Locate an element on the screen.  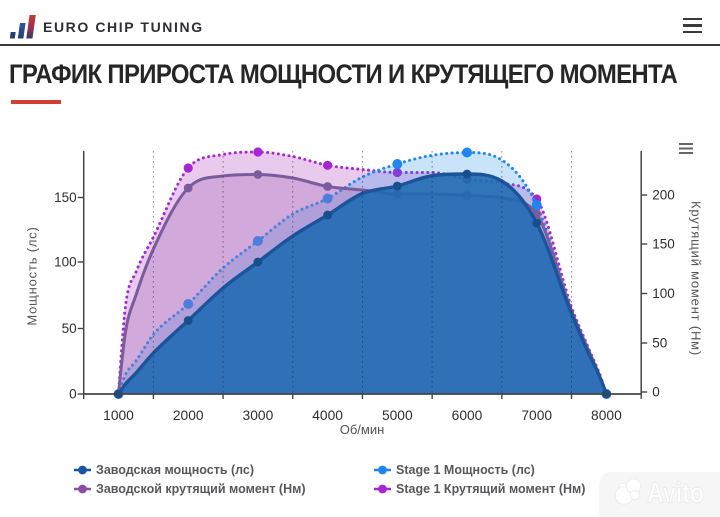
svg-text: 7000 is located at coordinates (536, 415).